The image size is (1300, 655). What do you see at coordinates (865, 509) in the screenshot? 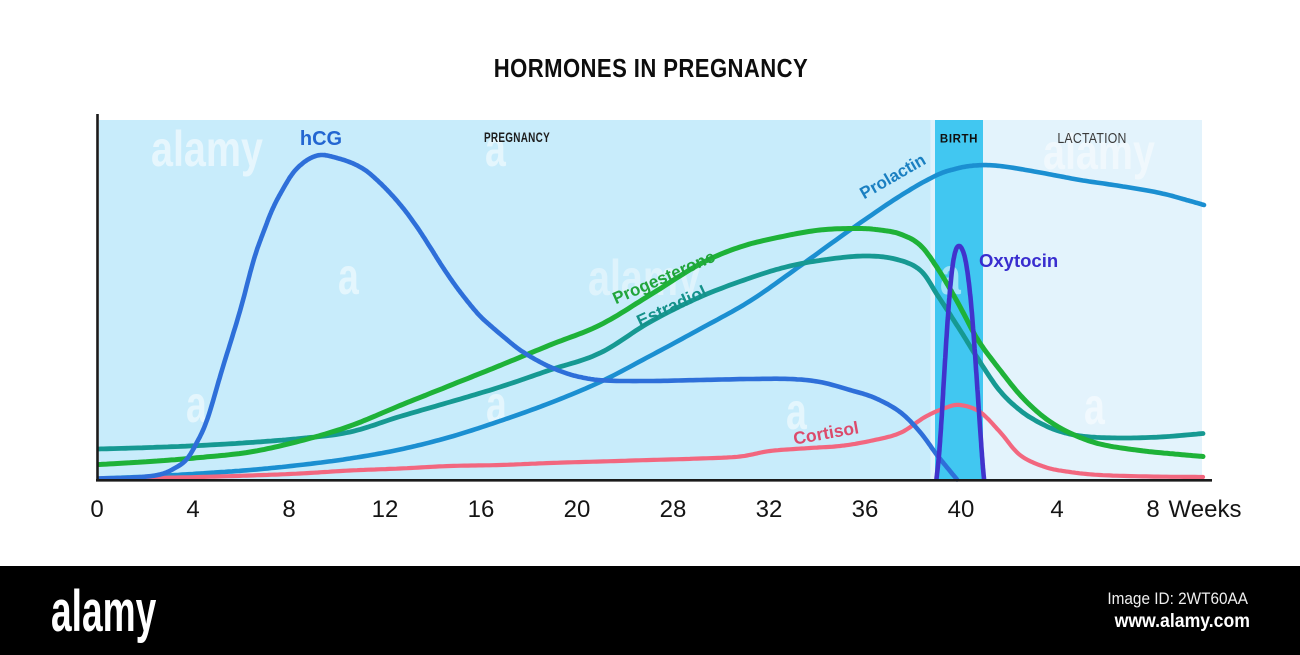
I see `svg-text: 36` at bounding box center [865, 509].